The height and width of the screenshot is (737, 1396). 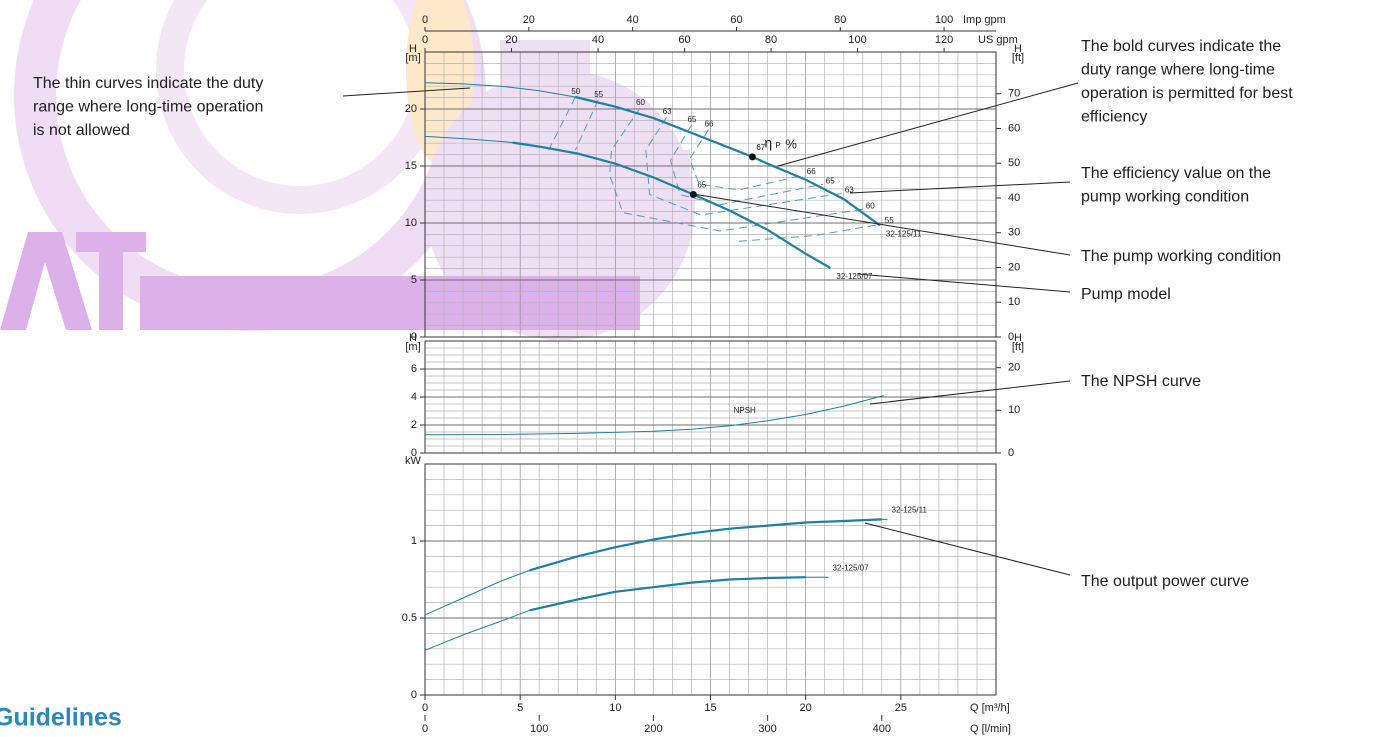 What do you see at coordinates (575, 91) in the screenshot?
I see `efficiency-label: 50` at bounding box center [575, 91].